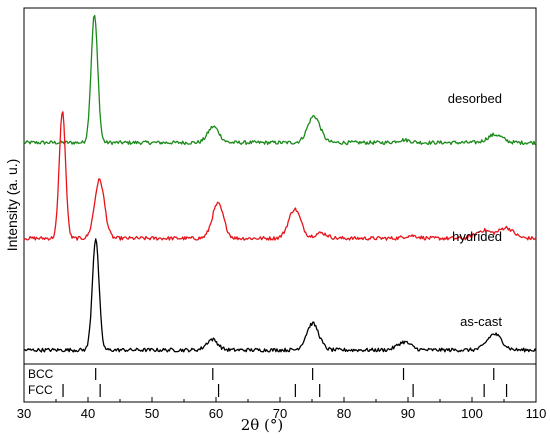 This screenshot has width=550, height=439. I want to click on x-tick-label: 30, so click(24, 413).